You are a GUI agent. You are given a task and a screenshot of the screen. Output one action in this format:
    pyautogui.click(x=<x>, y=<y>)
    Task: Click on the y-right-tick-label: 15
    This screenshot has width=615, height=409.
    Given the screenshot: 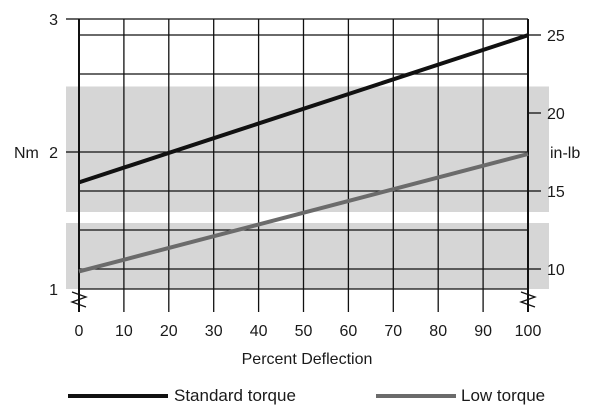 What is the action you would take?
    pyautogui.click(x=556, y=192)
    